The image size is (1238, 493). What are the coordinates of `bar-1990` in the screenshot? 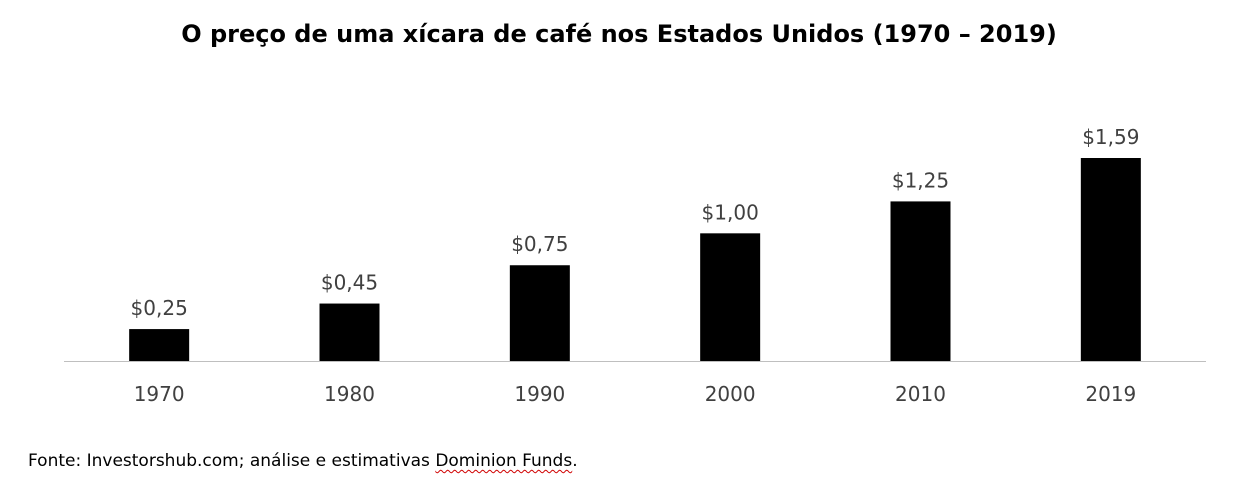 It's located at (539, 313).